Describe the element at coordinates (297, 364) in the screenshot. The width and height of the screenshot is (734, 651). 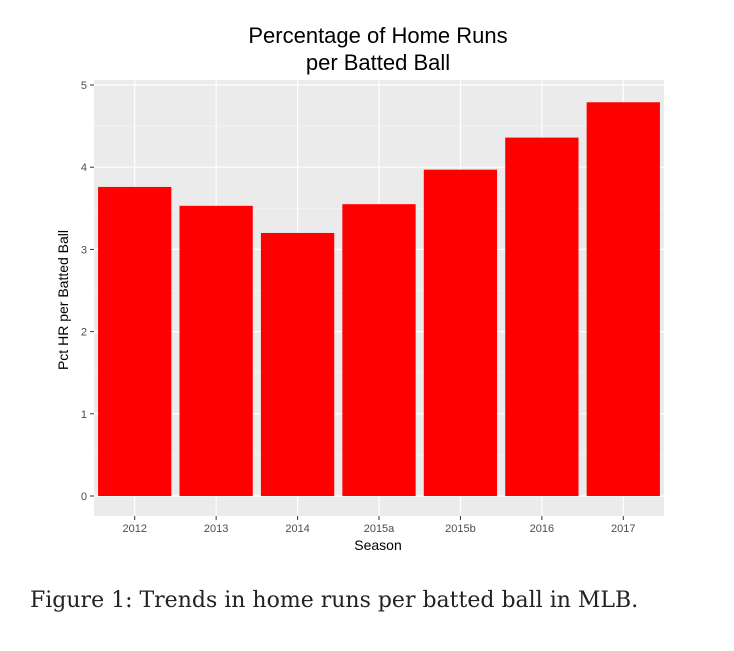
I see `bar-2014` at that location.